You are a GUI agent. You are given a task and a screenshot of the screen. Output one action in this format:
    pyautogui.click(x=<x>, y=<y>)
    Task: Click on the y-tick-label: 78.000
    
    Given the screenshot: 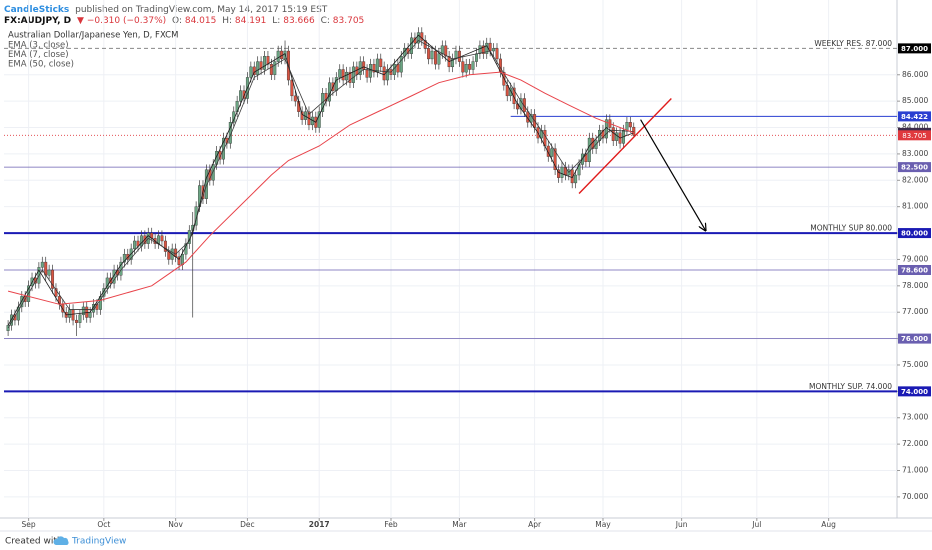 What is the action you would take?
    pyautogui.click(x=915, y=285)
    